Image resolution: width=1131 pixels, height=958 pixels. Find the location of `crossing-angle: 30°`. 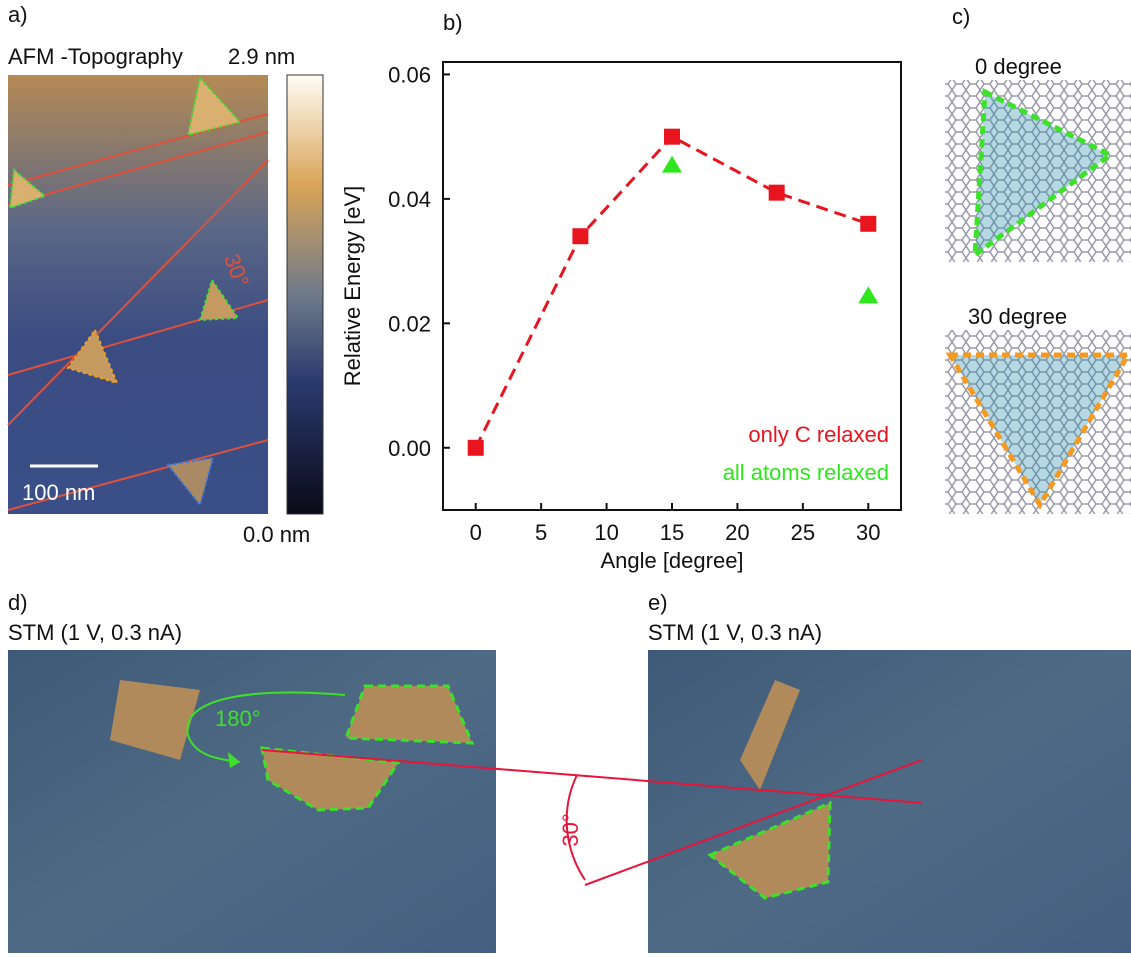

crossing-angle: 30° is located at coordinates (570, 829).